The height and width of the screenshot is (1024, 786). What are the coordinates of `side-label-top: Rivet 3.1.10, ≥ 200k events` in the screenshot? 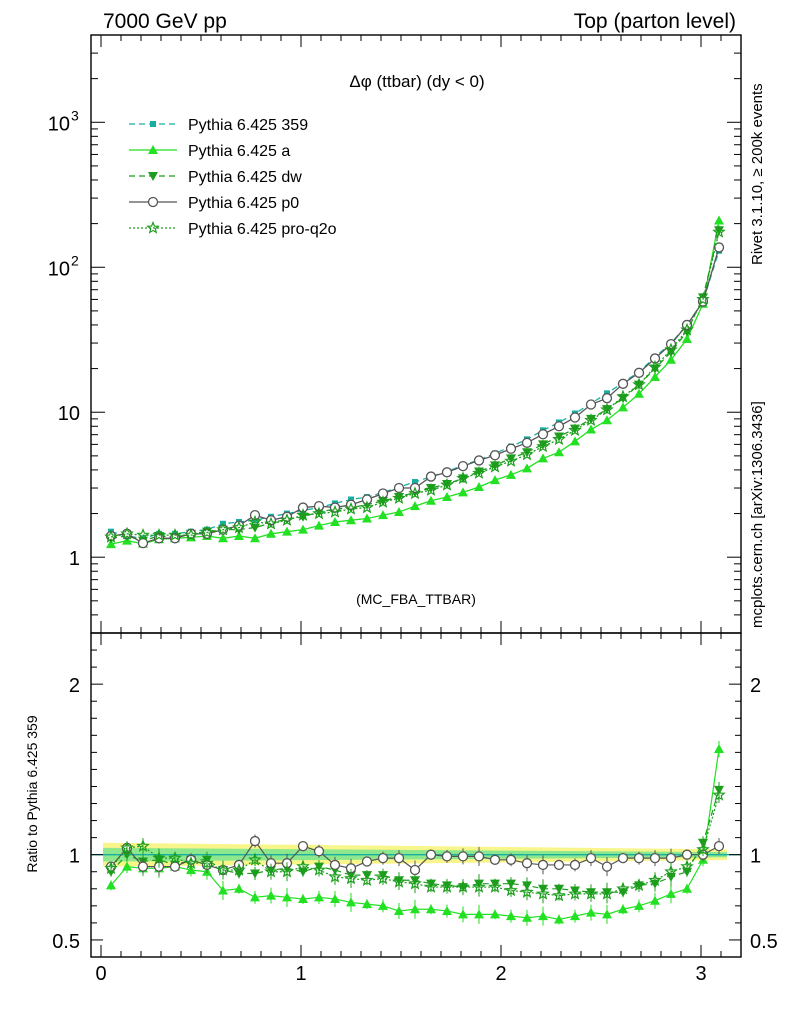 It's located at (757, 174).